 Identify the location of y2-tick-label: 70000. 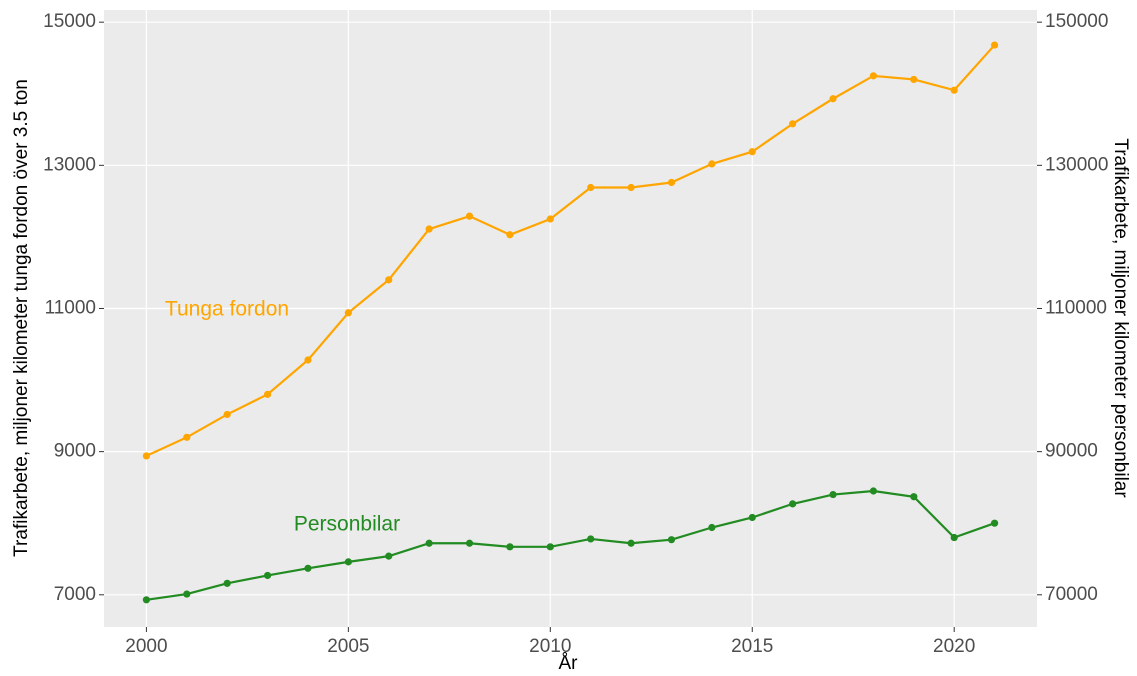
(1071, 594).